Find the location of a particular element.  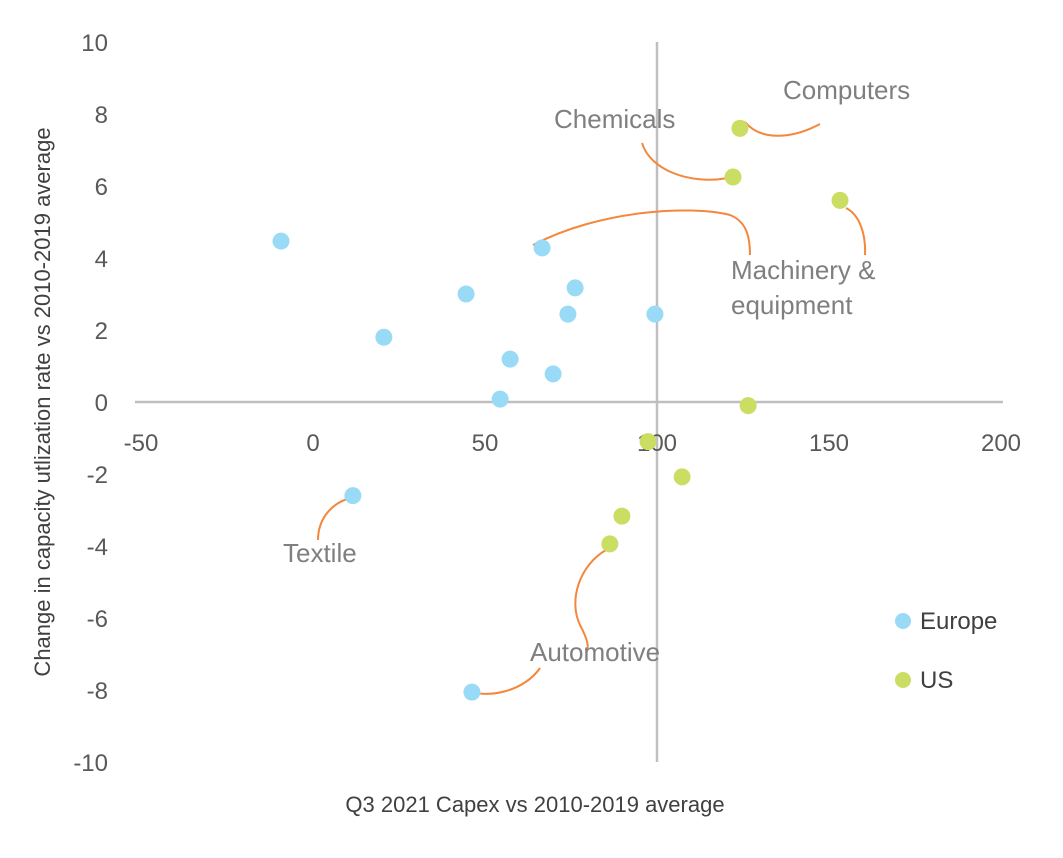

y-tick-label: -2 is located at coordinates (97, 475).